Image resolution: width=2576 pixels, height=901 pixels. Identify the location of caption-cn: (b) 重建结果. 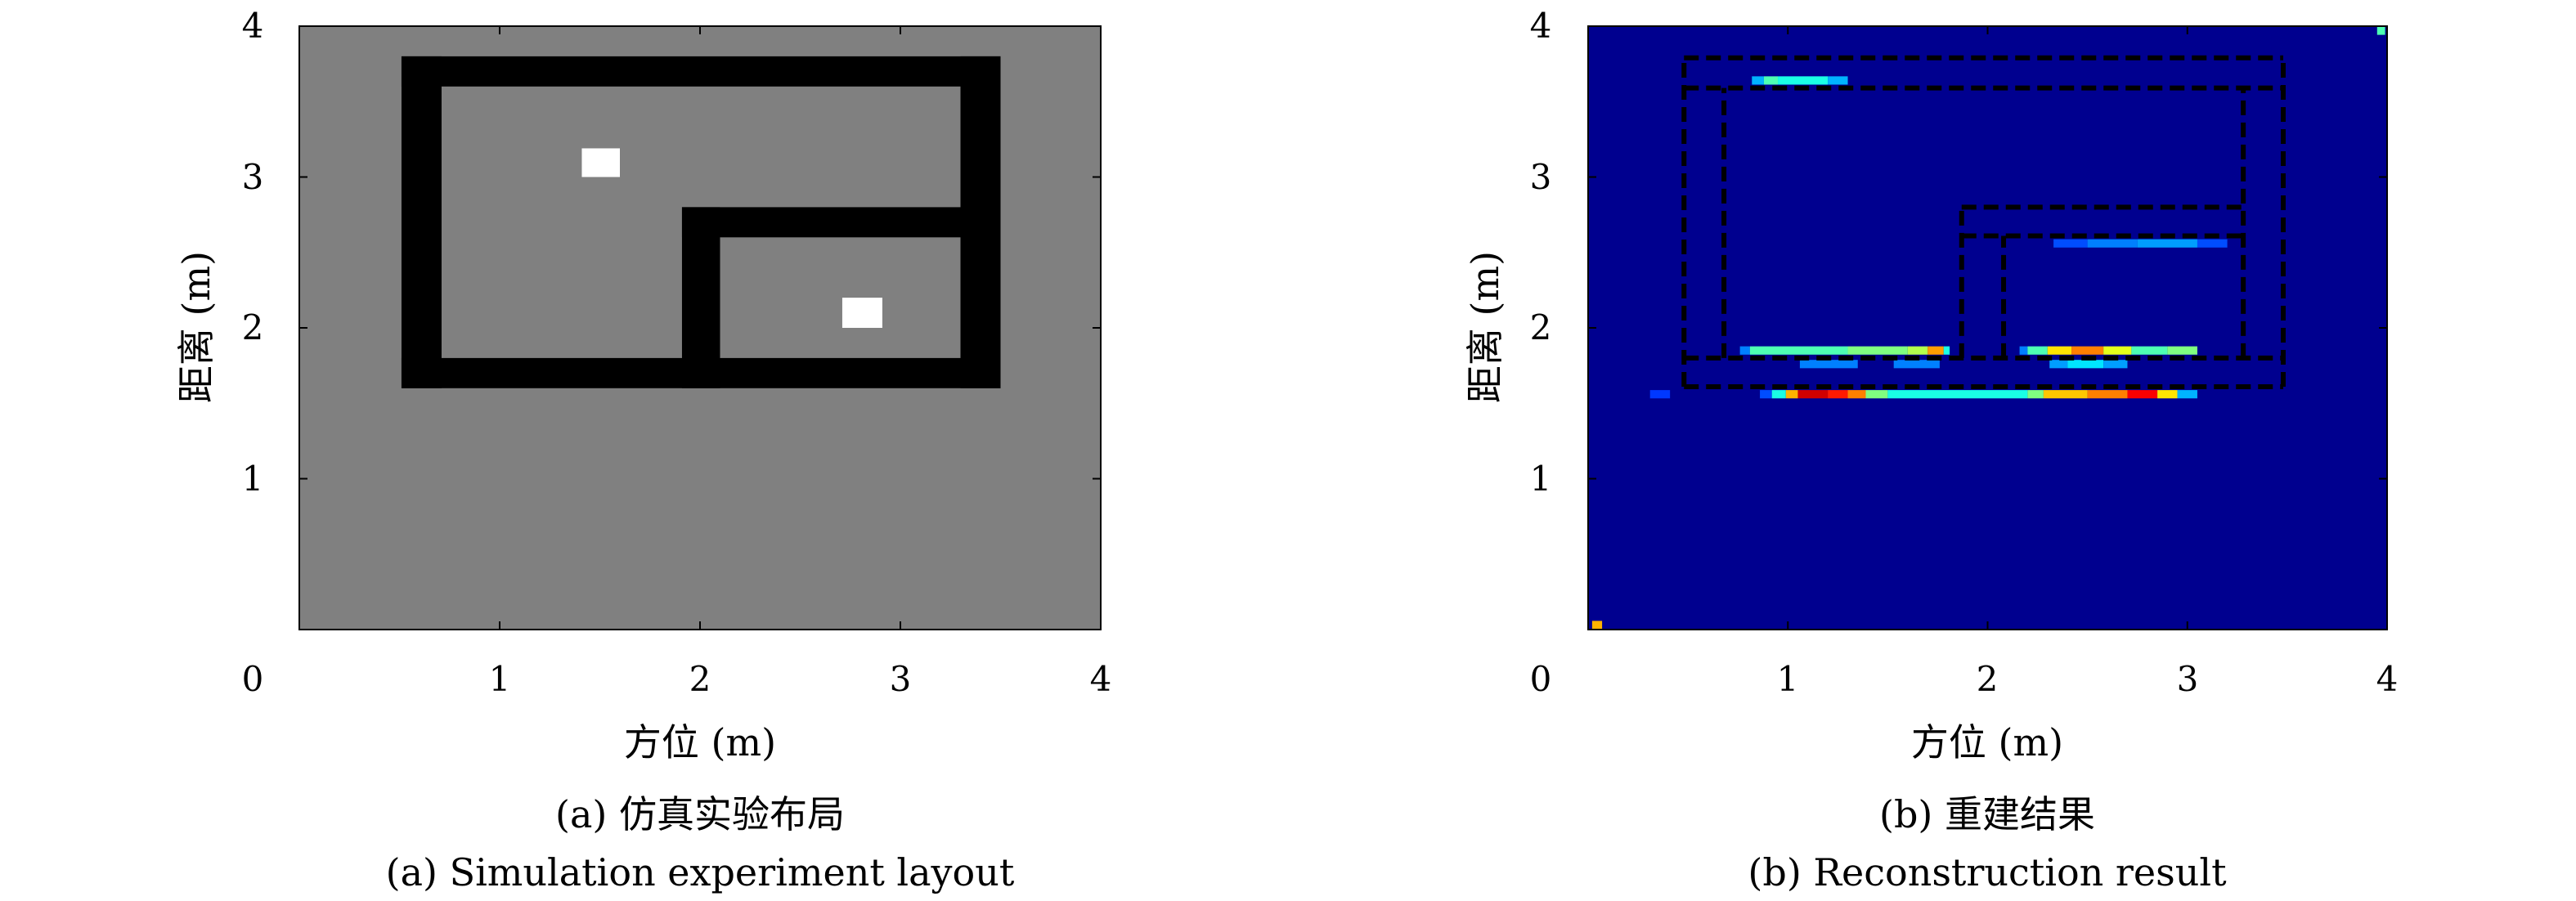
(1987, 814).